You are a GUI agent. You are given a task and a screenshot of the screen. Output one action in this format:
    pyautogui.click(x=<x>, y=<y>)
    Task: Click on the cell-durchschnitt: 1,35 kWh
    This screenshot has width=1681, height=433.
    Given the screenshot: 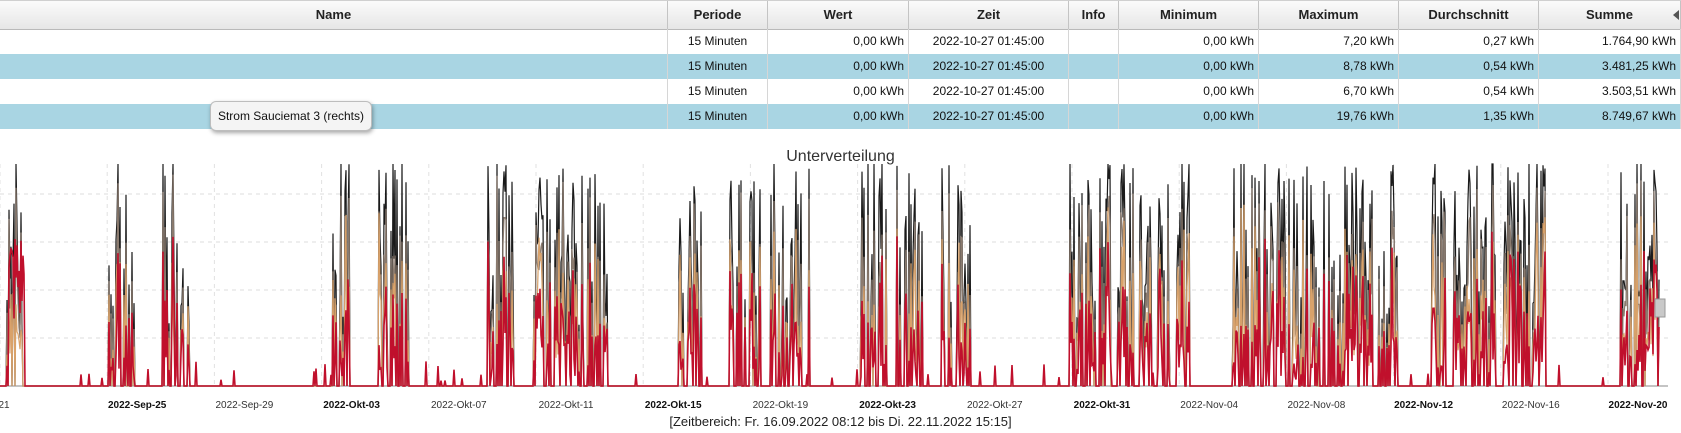 What is the action you would take?
    pyautogui.click(x=1469, y=116)
    